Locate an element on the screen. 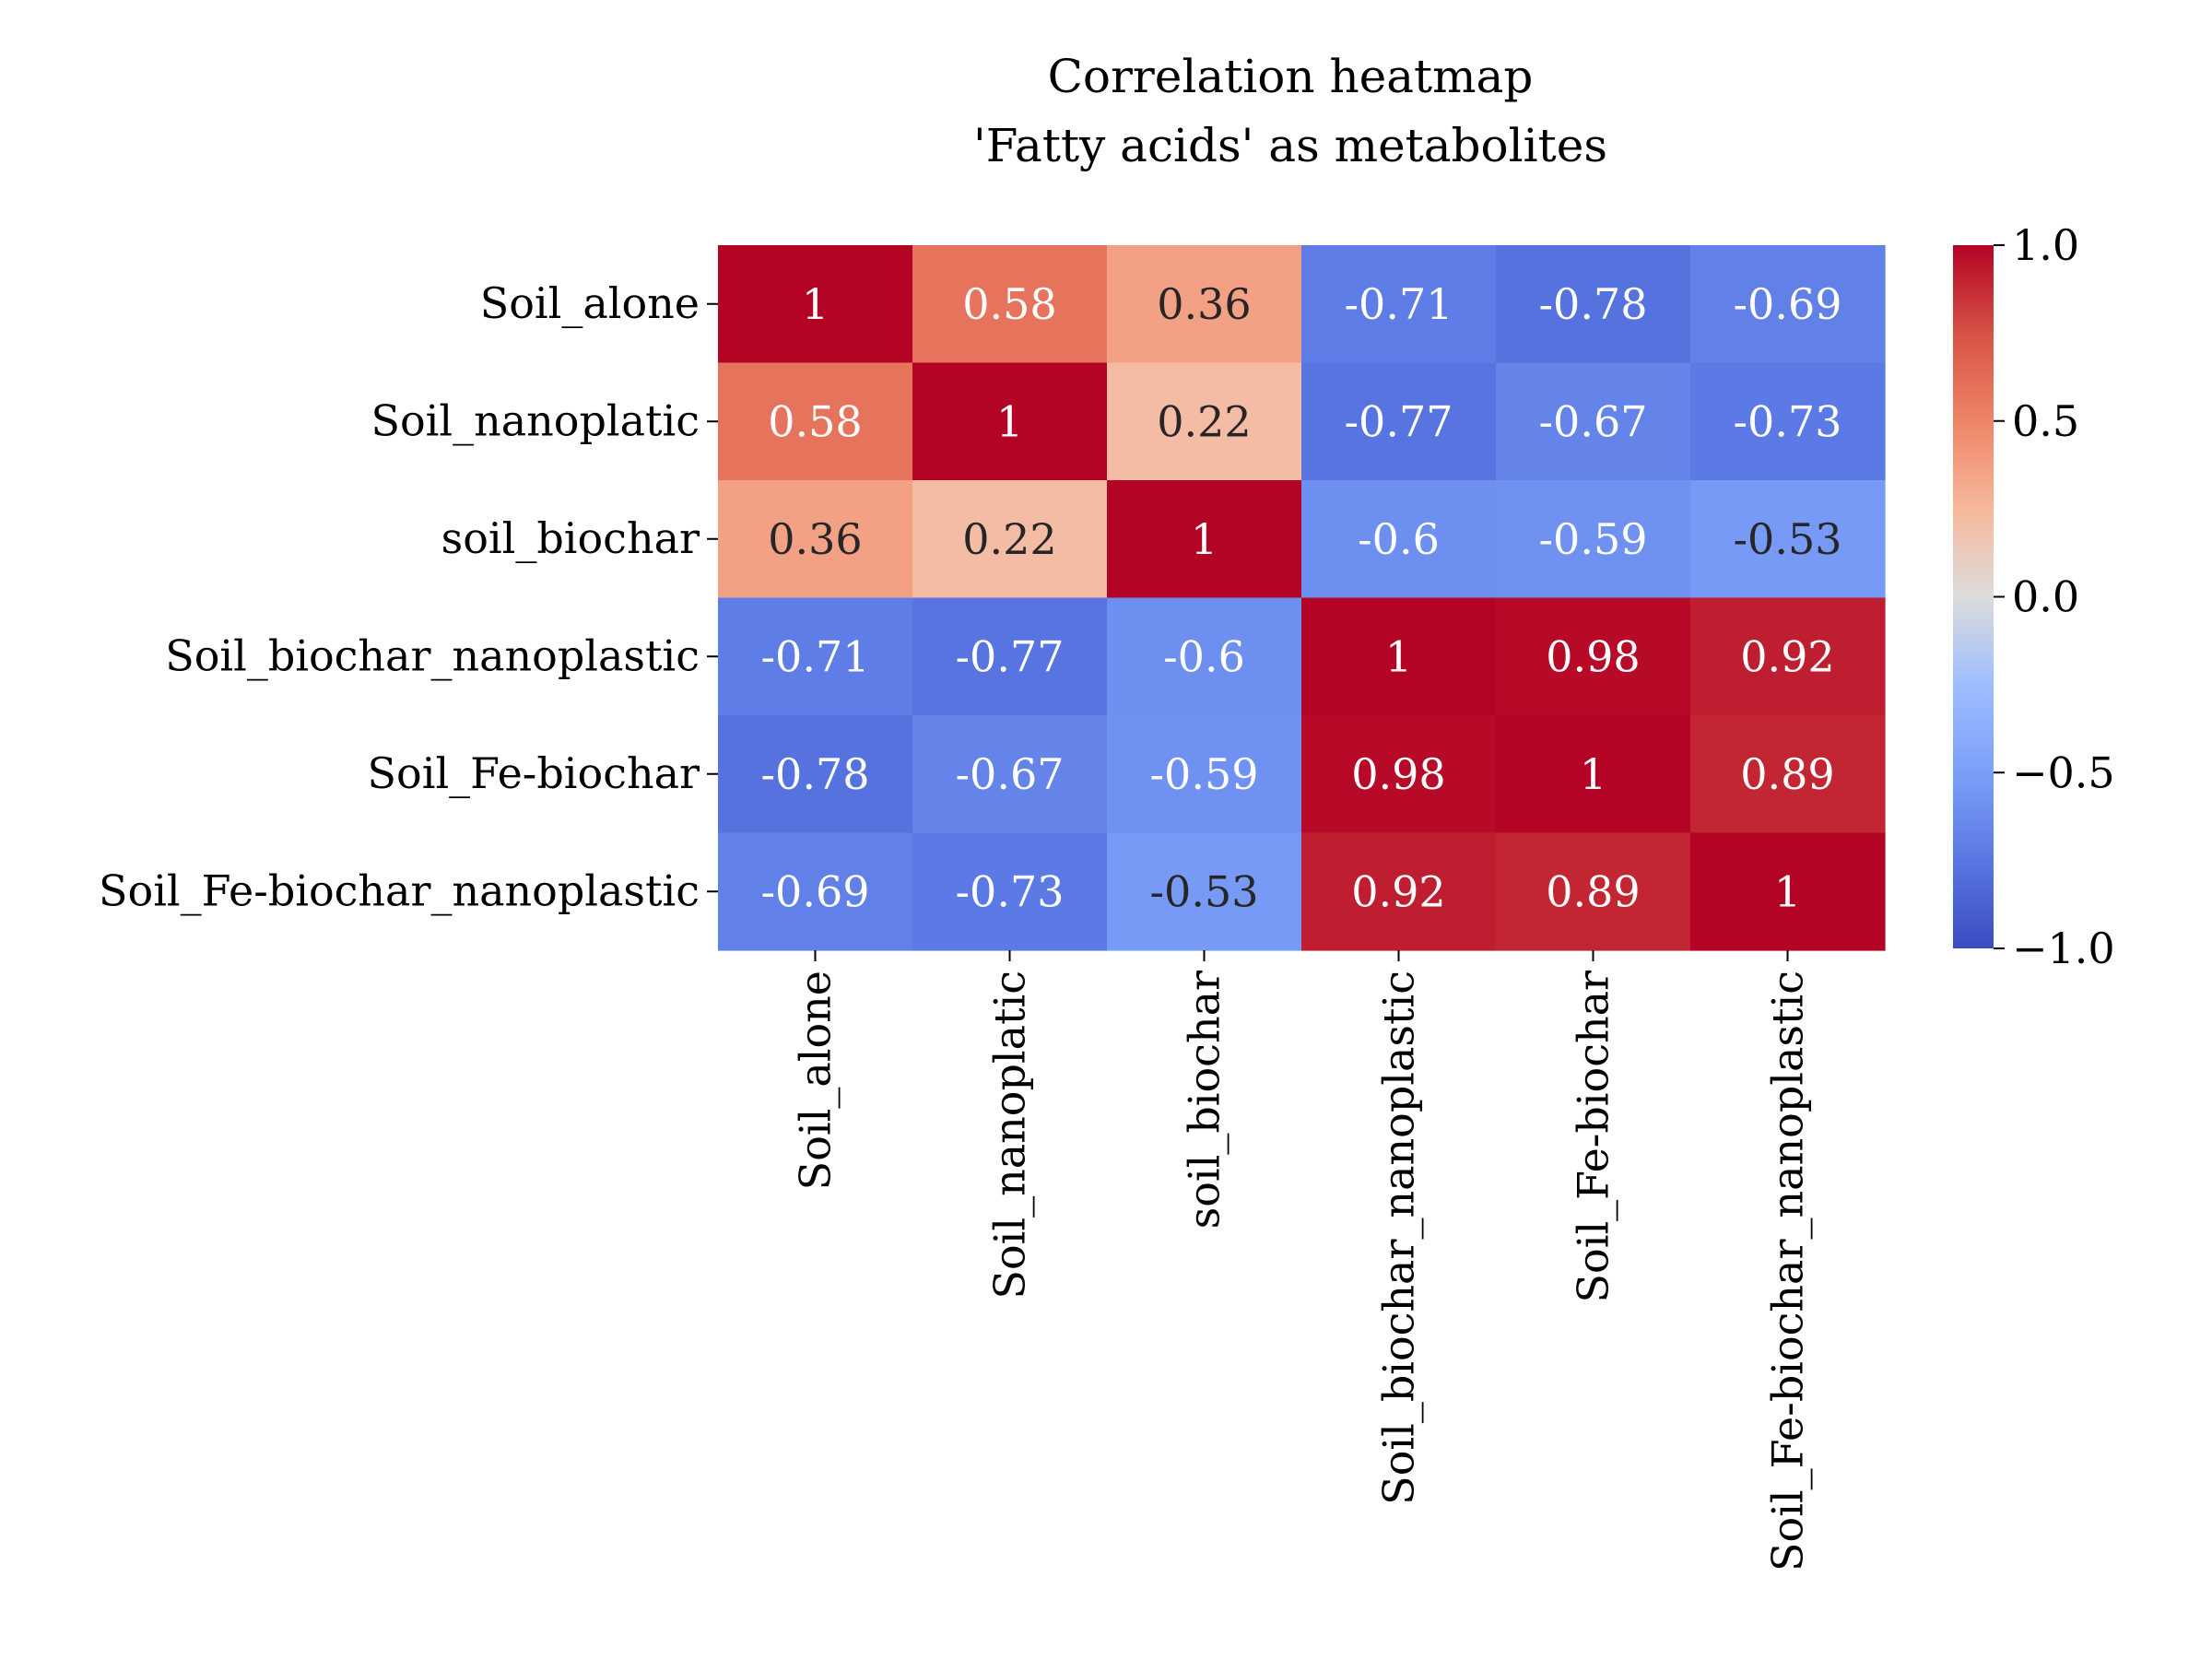  chart-title-line-2: 'Fatty acids' as metabolites is located at coordinates (1290, 145).